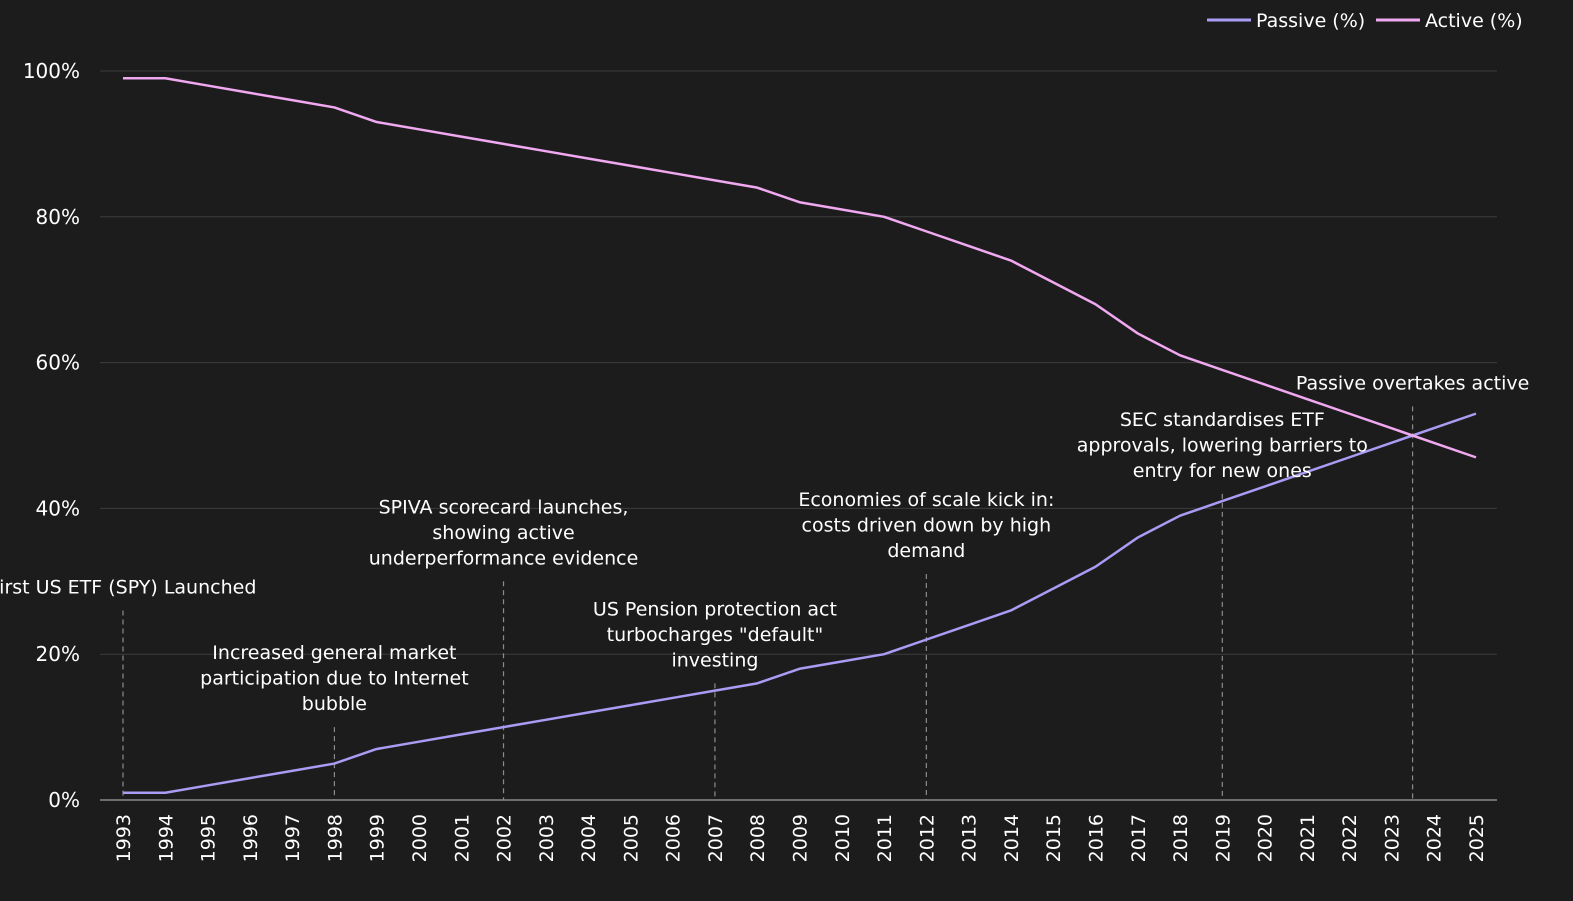 This screenshot has width=1573, height=901. Describe the element at coordinates (1350, 838) in the screenshot. I see `x-tick-label: 2022` at that location.